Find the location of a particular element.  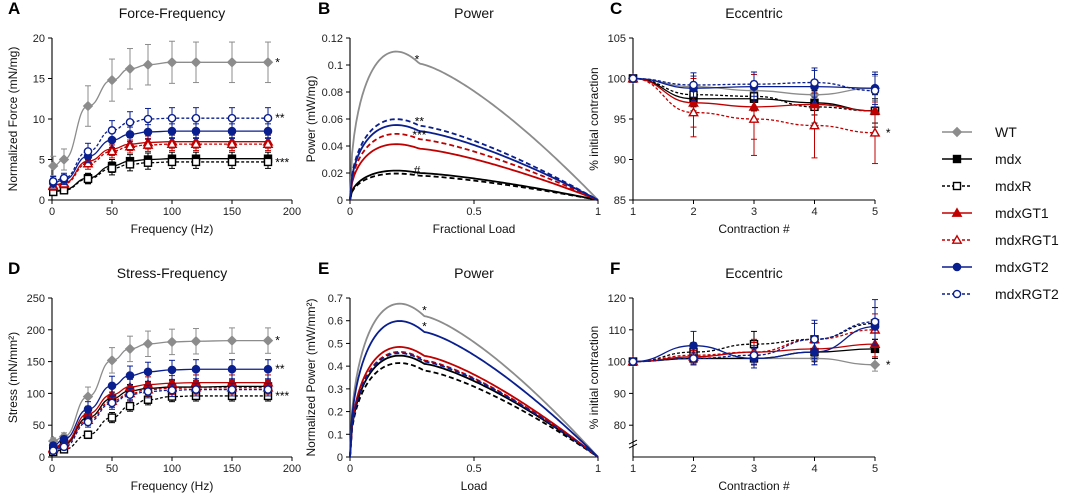

curve-mdxGT1 is located at coordinates (474, 402).